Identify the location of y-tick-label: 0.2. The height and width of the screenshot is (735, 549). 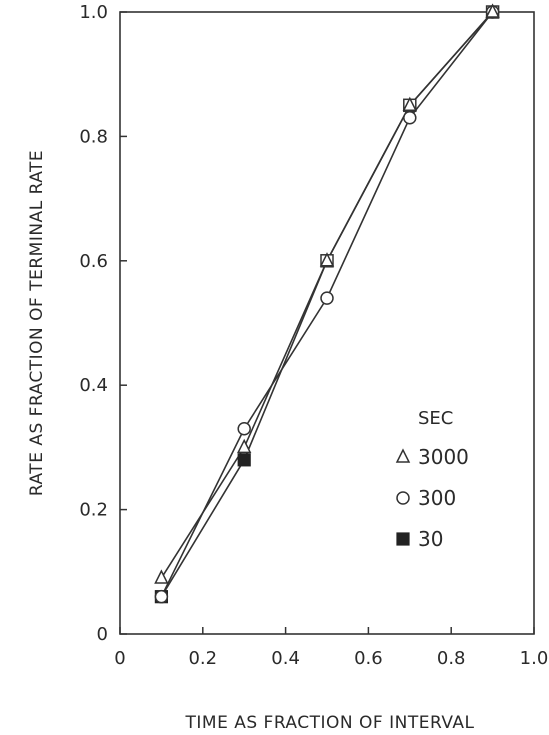
(93, 510).